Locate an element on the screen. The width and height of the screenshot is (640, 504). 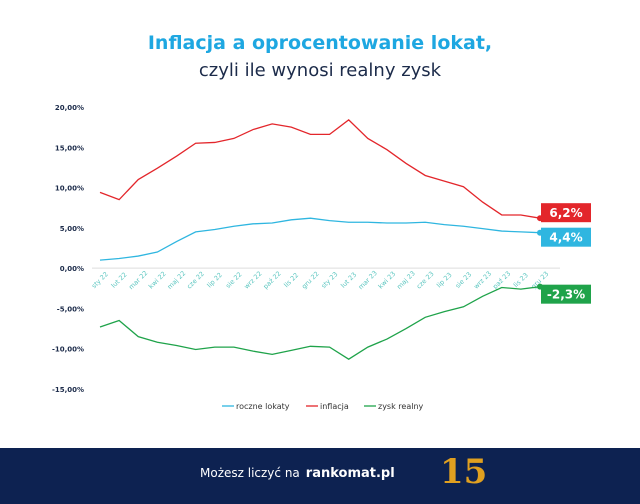
x-tick-label: lip 22 is located at coordinates (215, 280).